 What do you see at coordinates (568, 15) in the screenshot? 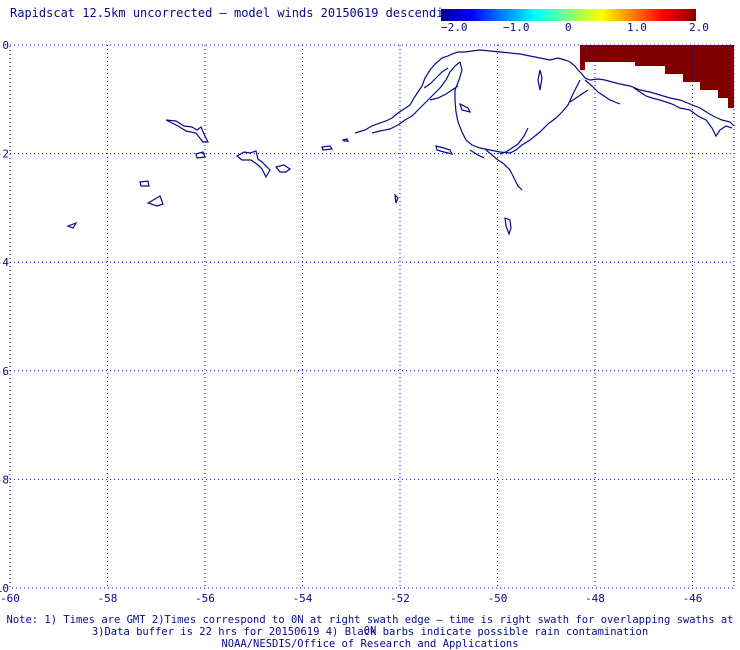
I see `colorbar` at bounding box center [568, 15].